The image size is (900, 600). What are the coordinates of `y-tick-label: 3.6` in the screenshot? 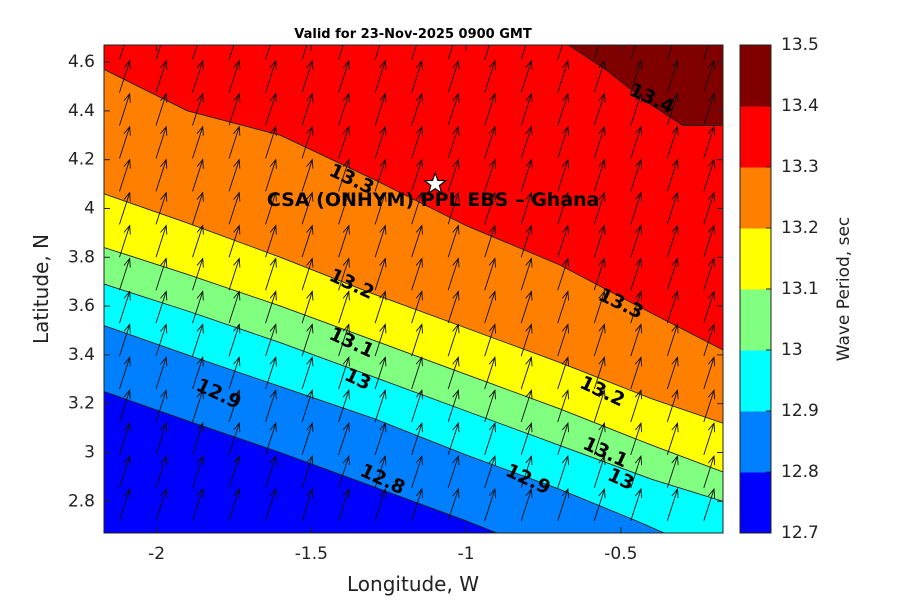 It's located at (81, 306).